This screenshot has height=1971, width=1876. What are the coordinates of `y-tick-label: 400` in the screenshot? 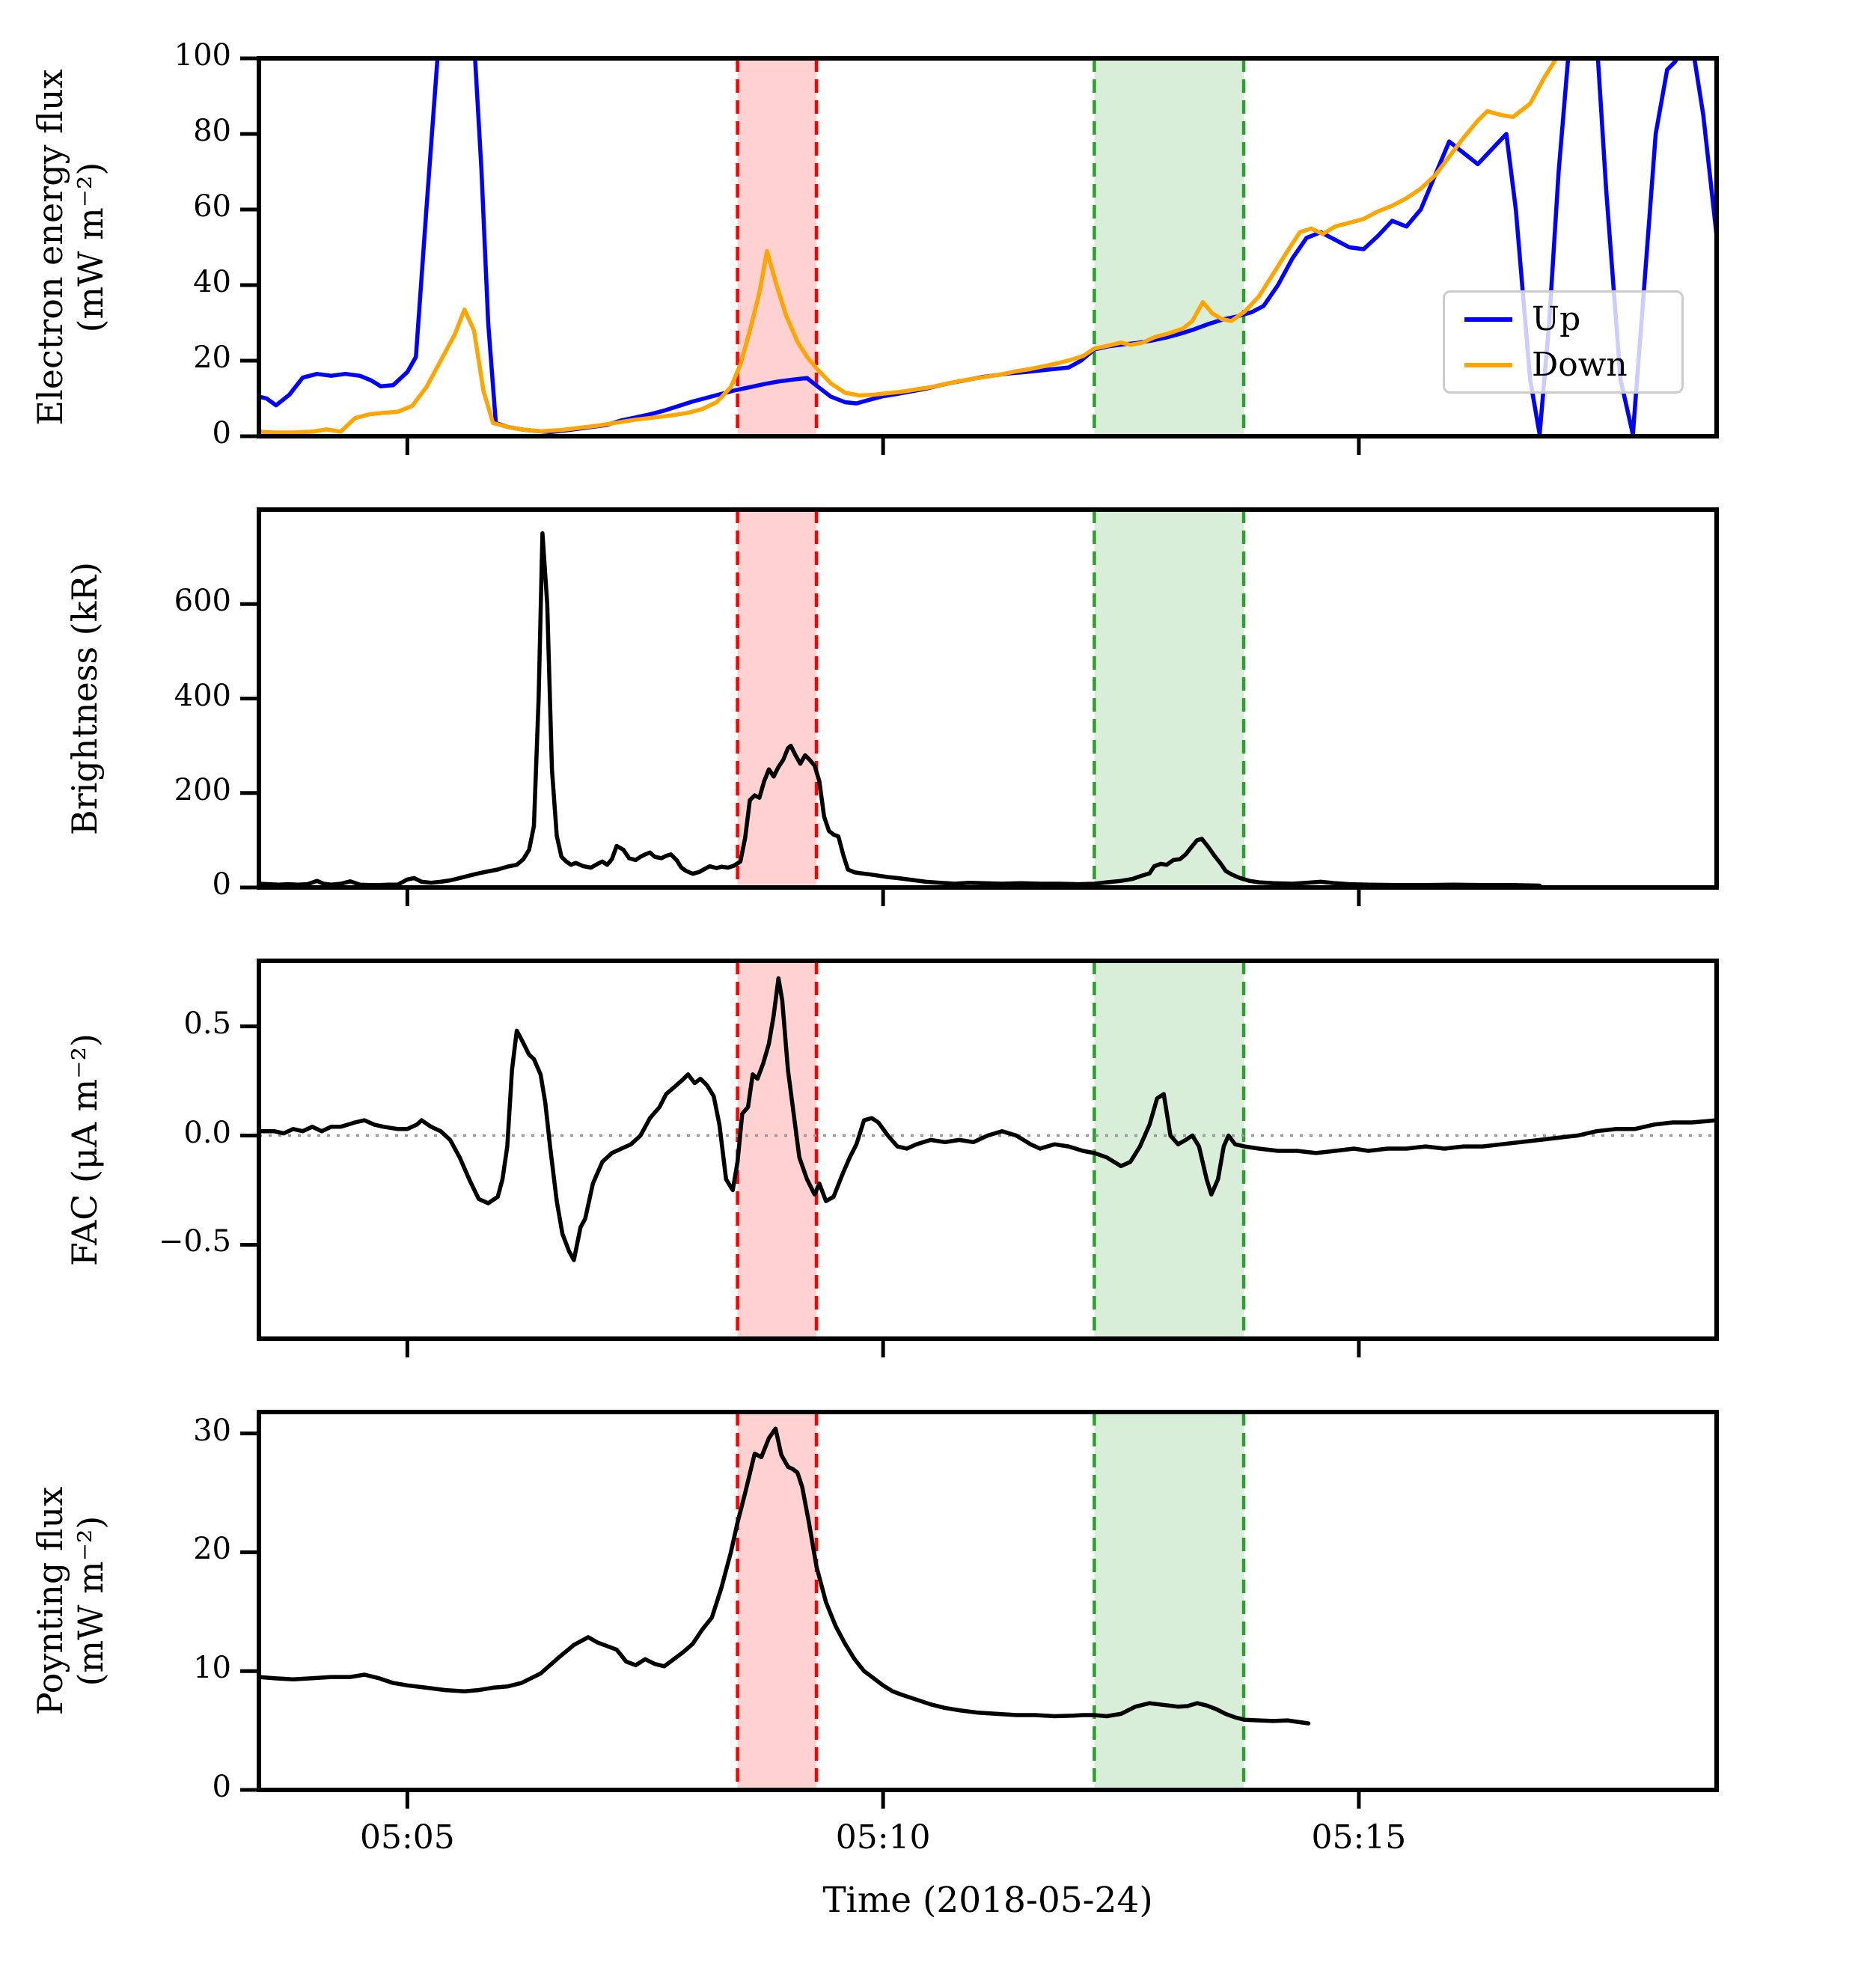 It's located at (202, 695).